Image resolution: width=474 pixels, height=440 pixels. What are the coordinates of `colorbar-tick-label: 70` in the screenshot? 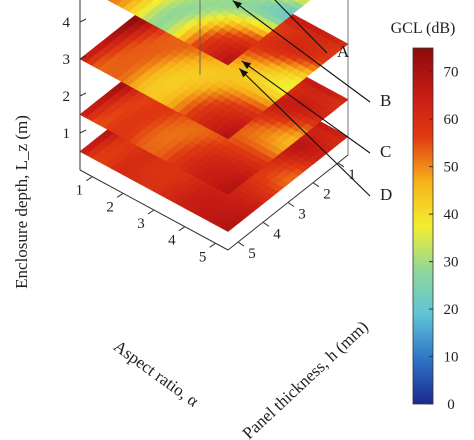 It's located at (451, 73).